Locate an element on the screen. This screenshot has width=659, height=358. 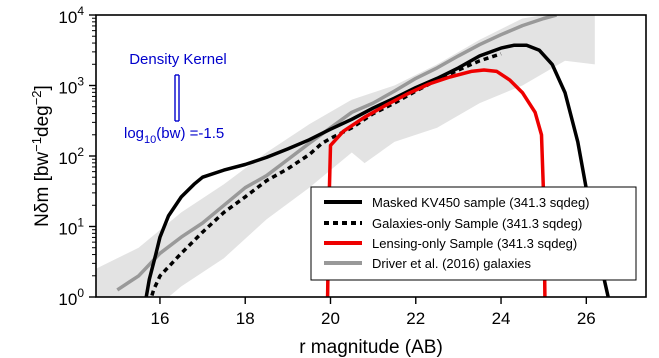
x-tick-label-22: 22 is located at coordinates (415, 318).